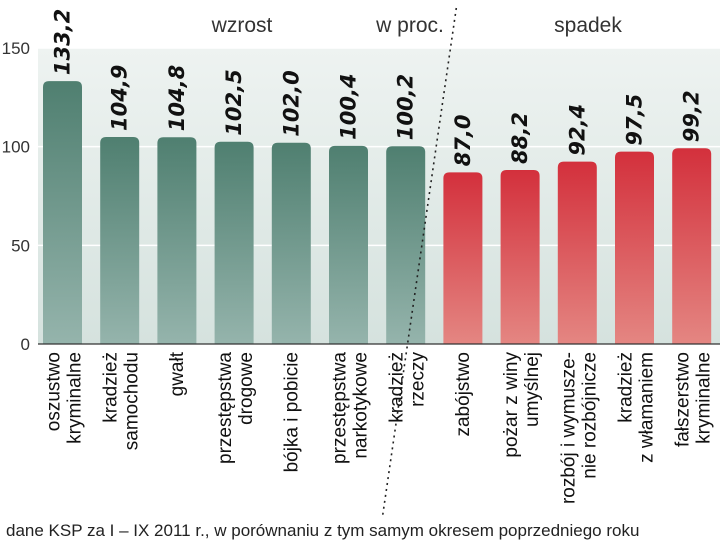 This screenshot has width=720, height=544. What do you see at coordinates (463, 140) in the screenshot?
I see `value-label: 87,0` at bounding box center [463, 140].